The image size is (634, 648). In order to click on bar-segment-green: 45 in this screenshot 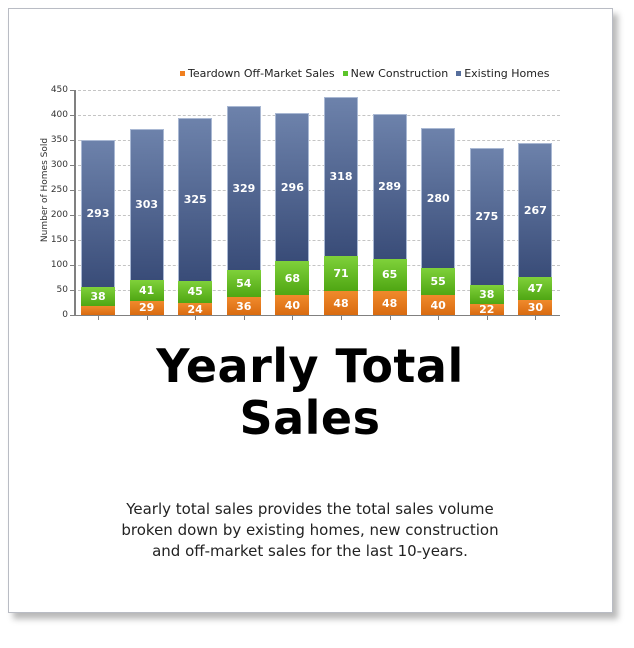, I will do `click(195, 291)`.